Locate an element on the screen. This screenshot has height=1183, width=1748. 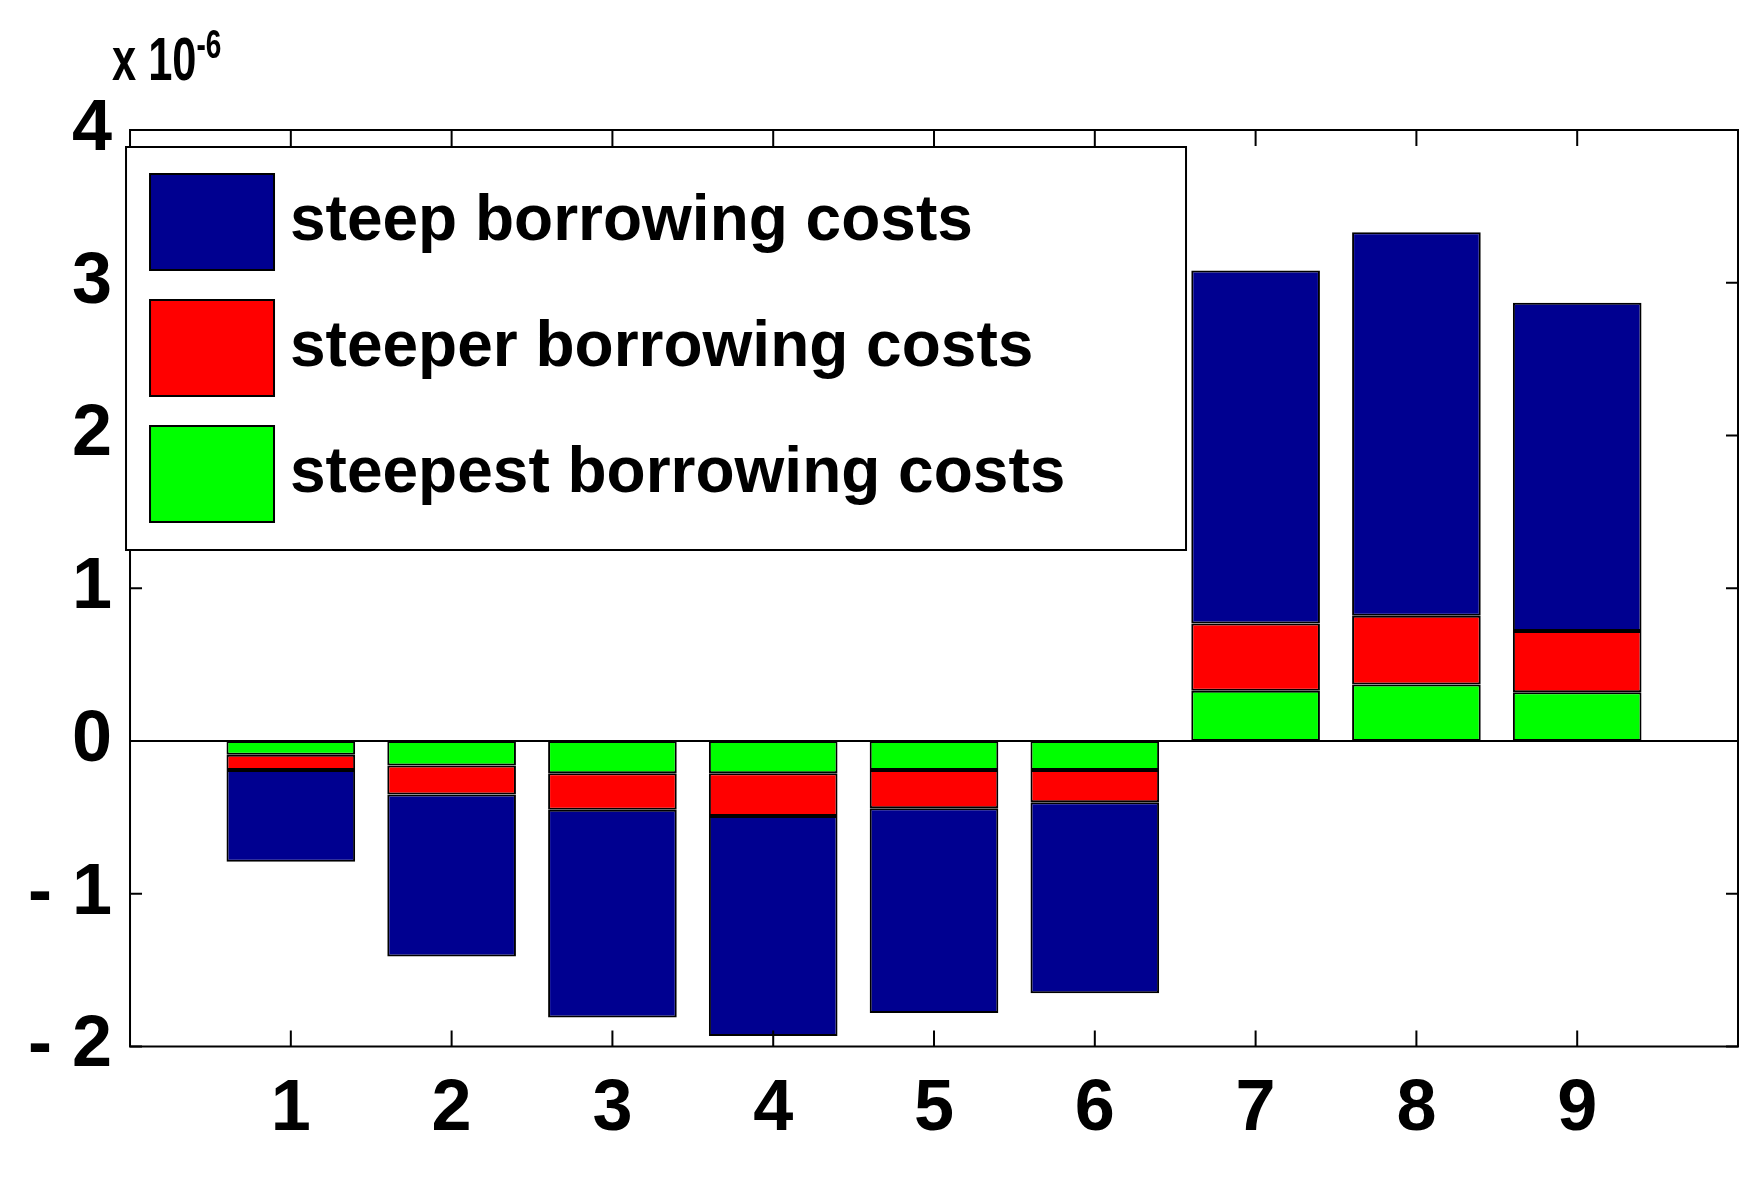
legend-label: steep borrowing costs is located at coordinates (631, 217).